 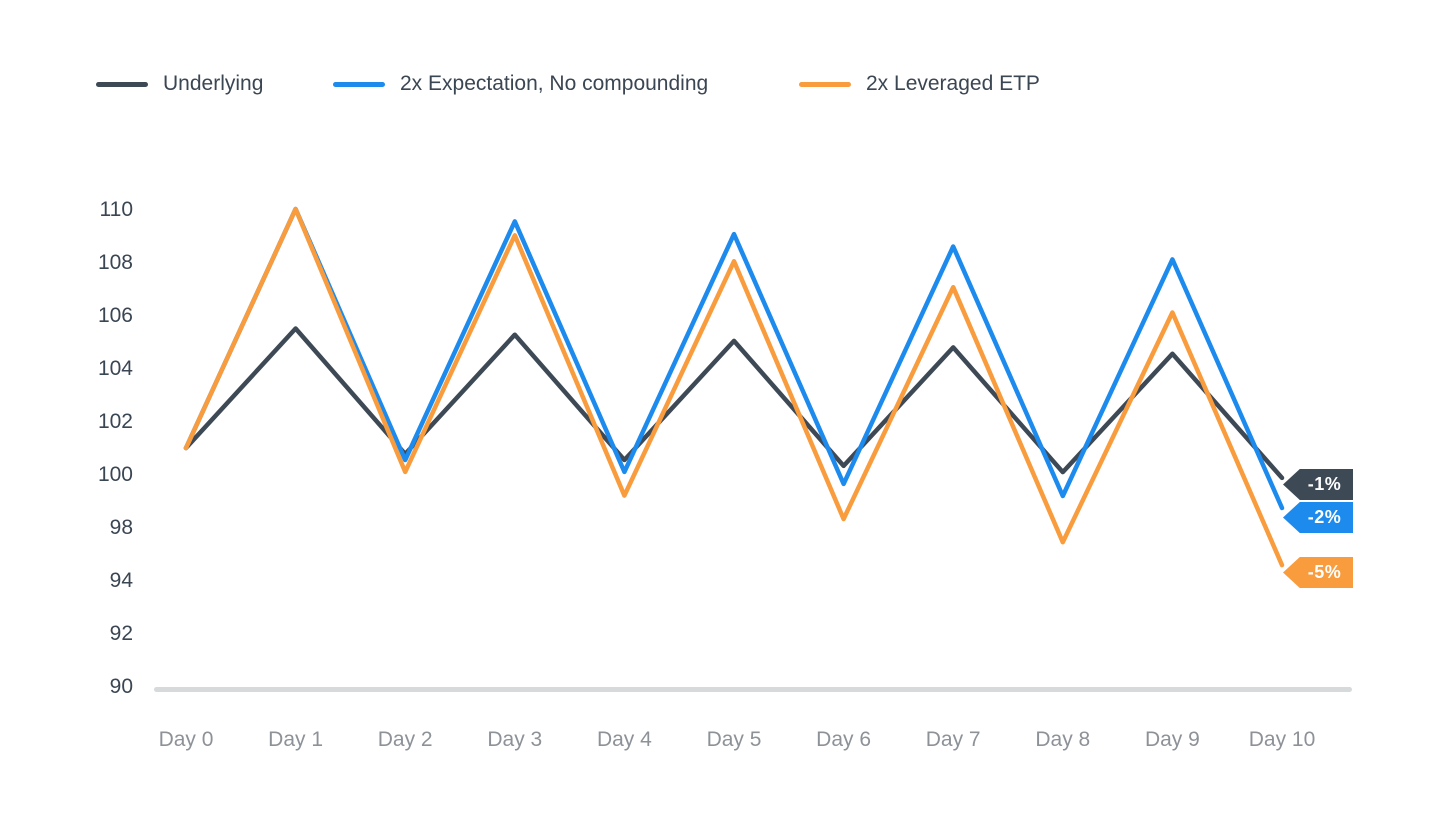 I want to click on x-tick-label: Day 4, so click(x=624, y=739).